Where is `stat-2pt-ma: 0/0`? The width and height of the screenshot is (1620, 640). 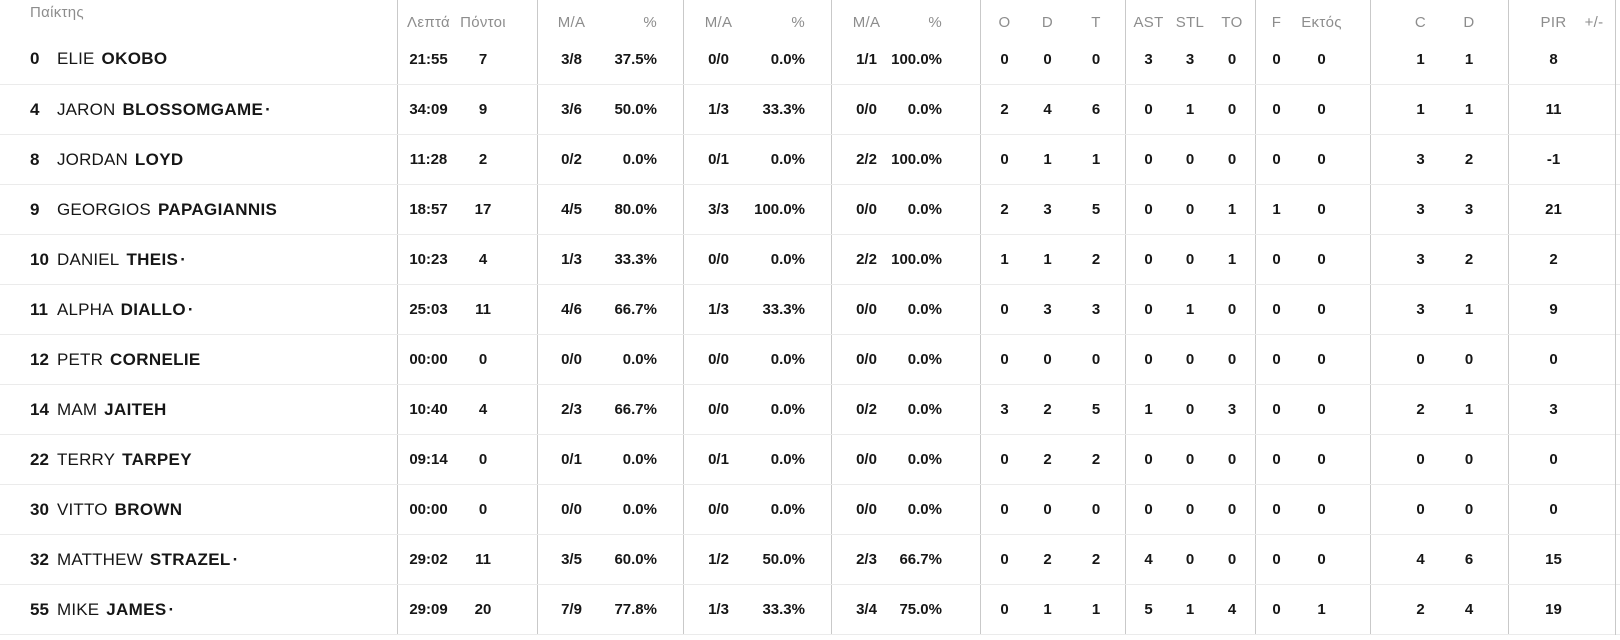 stat-2pt-ma: 0/0 is located at coordinates (571, 509).